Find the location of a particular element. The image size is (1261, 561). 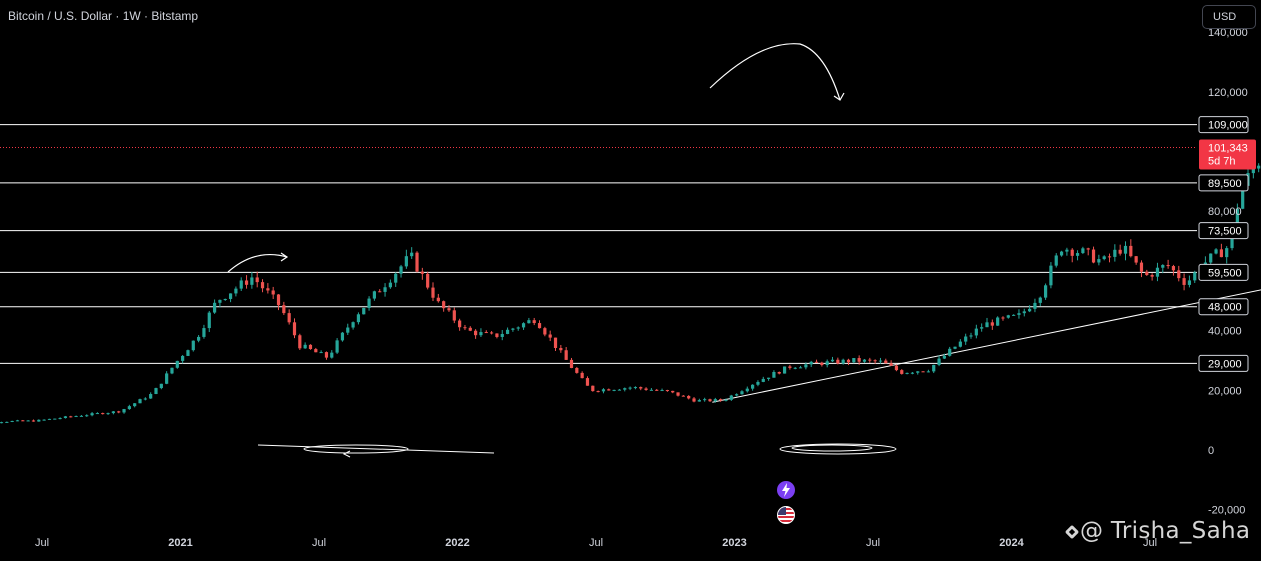

lightning-event-icon is located at coordinates (786, 490).